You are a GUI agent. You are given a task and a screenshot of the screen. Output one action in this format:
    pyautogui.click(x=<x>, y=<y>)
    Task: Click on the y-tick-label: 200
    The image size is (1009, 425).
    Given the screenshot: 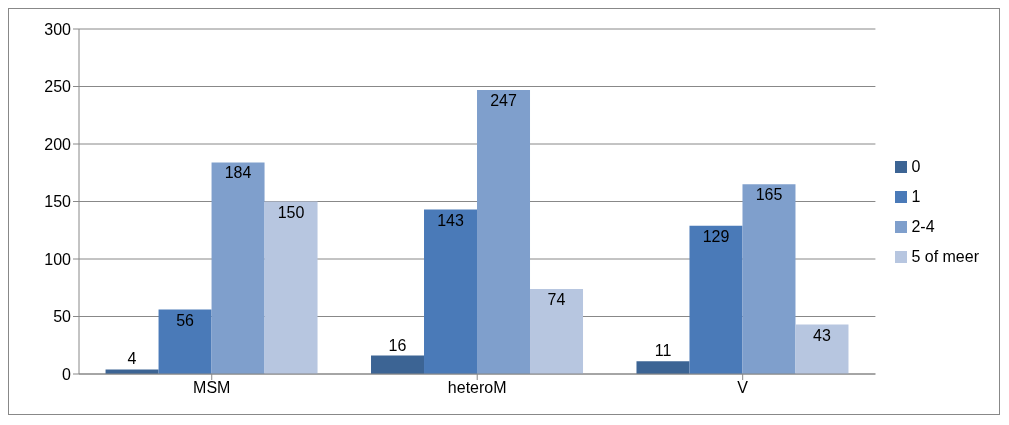 What is the action you would take?
    pyautogui.click(x=58, y=144)
    